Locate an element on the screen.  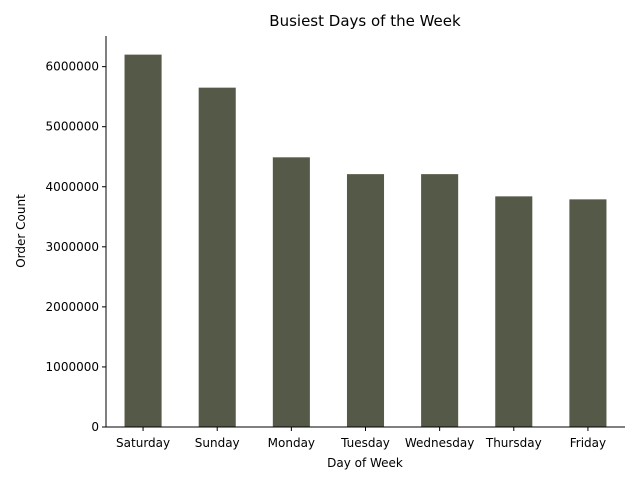
y-tick-label: 3000000 is located at coordinates (72, 247).